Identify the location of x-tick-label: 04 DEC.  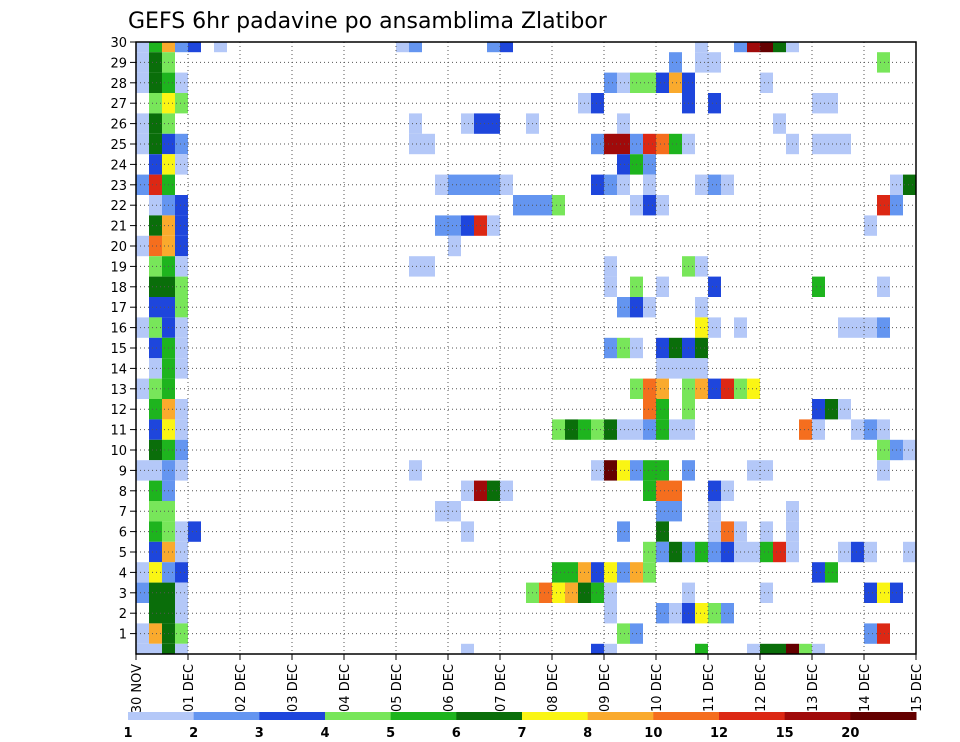
(345, 688).